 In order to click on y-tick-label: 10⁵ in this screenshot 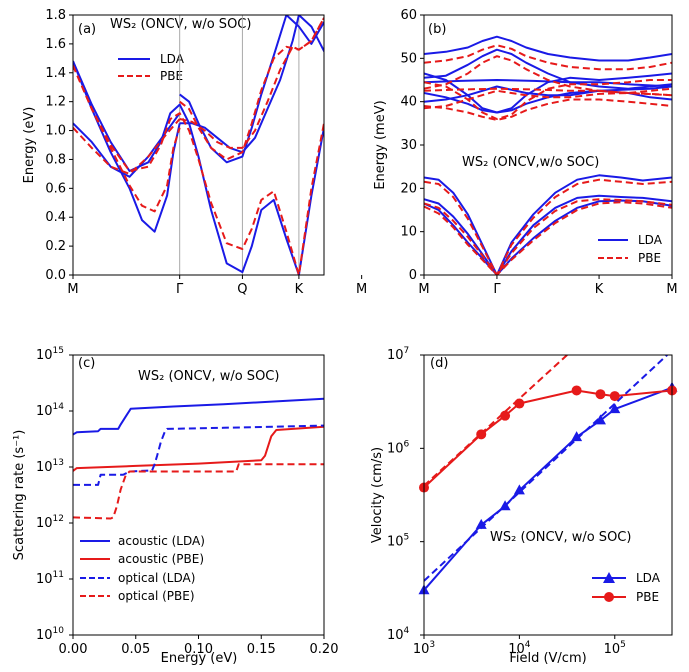, I will do `click(398, 541)`.